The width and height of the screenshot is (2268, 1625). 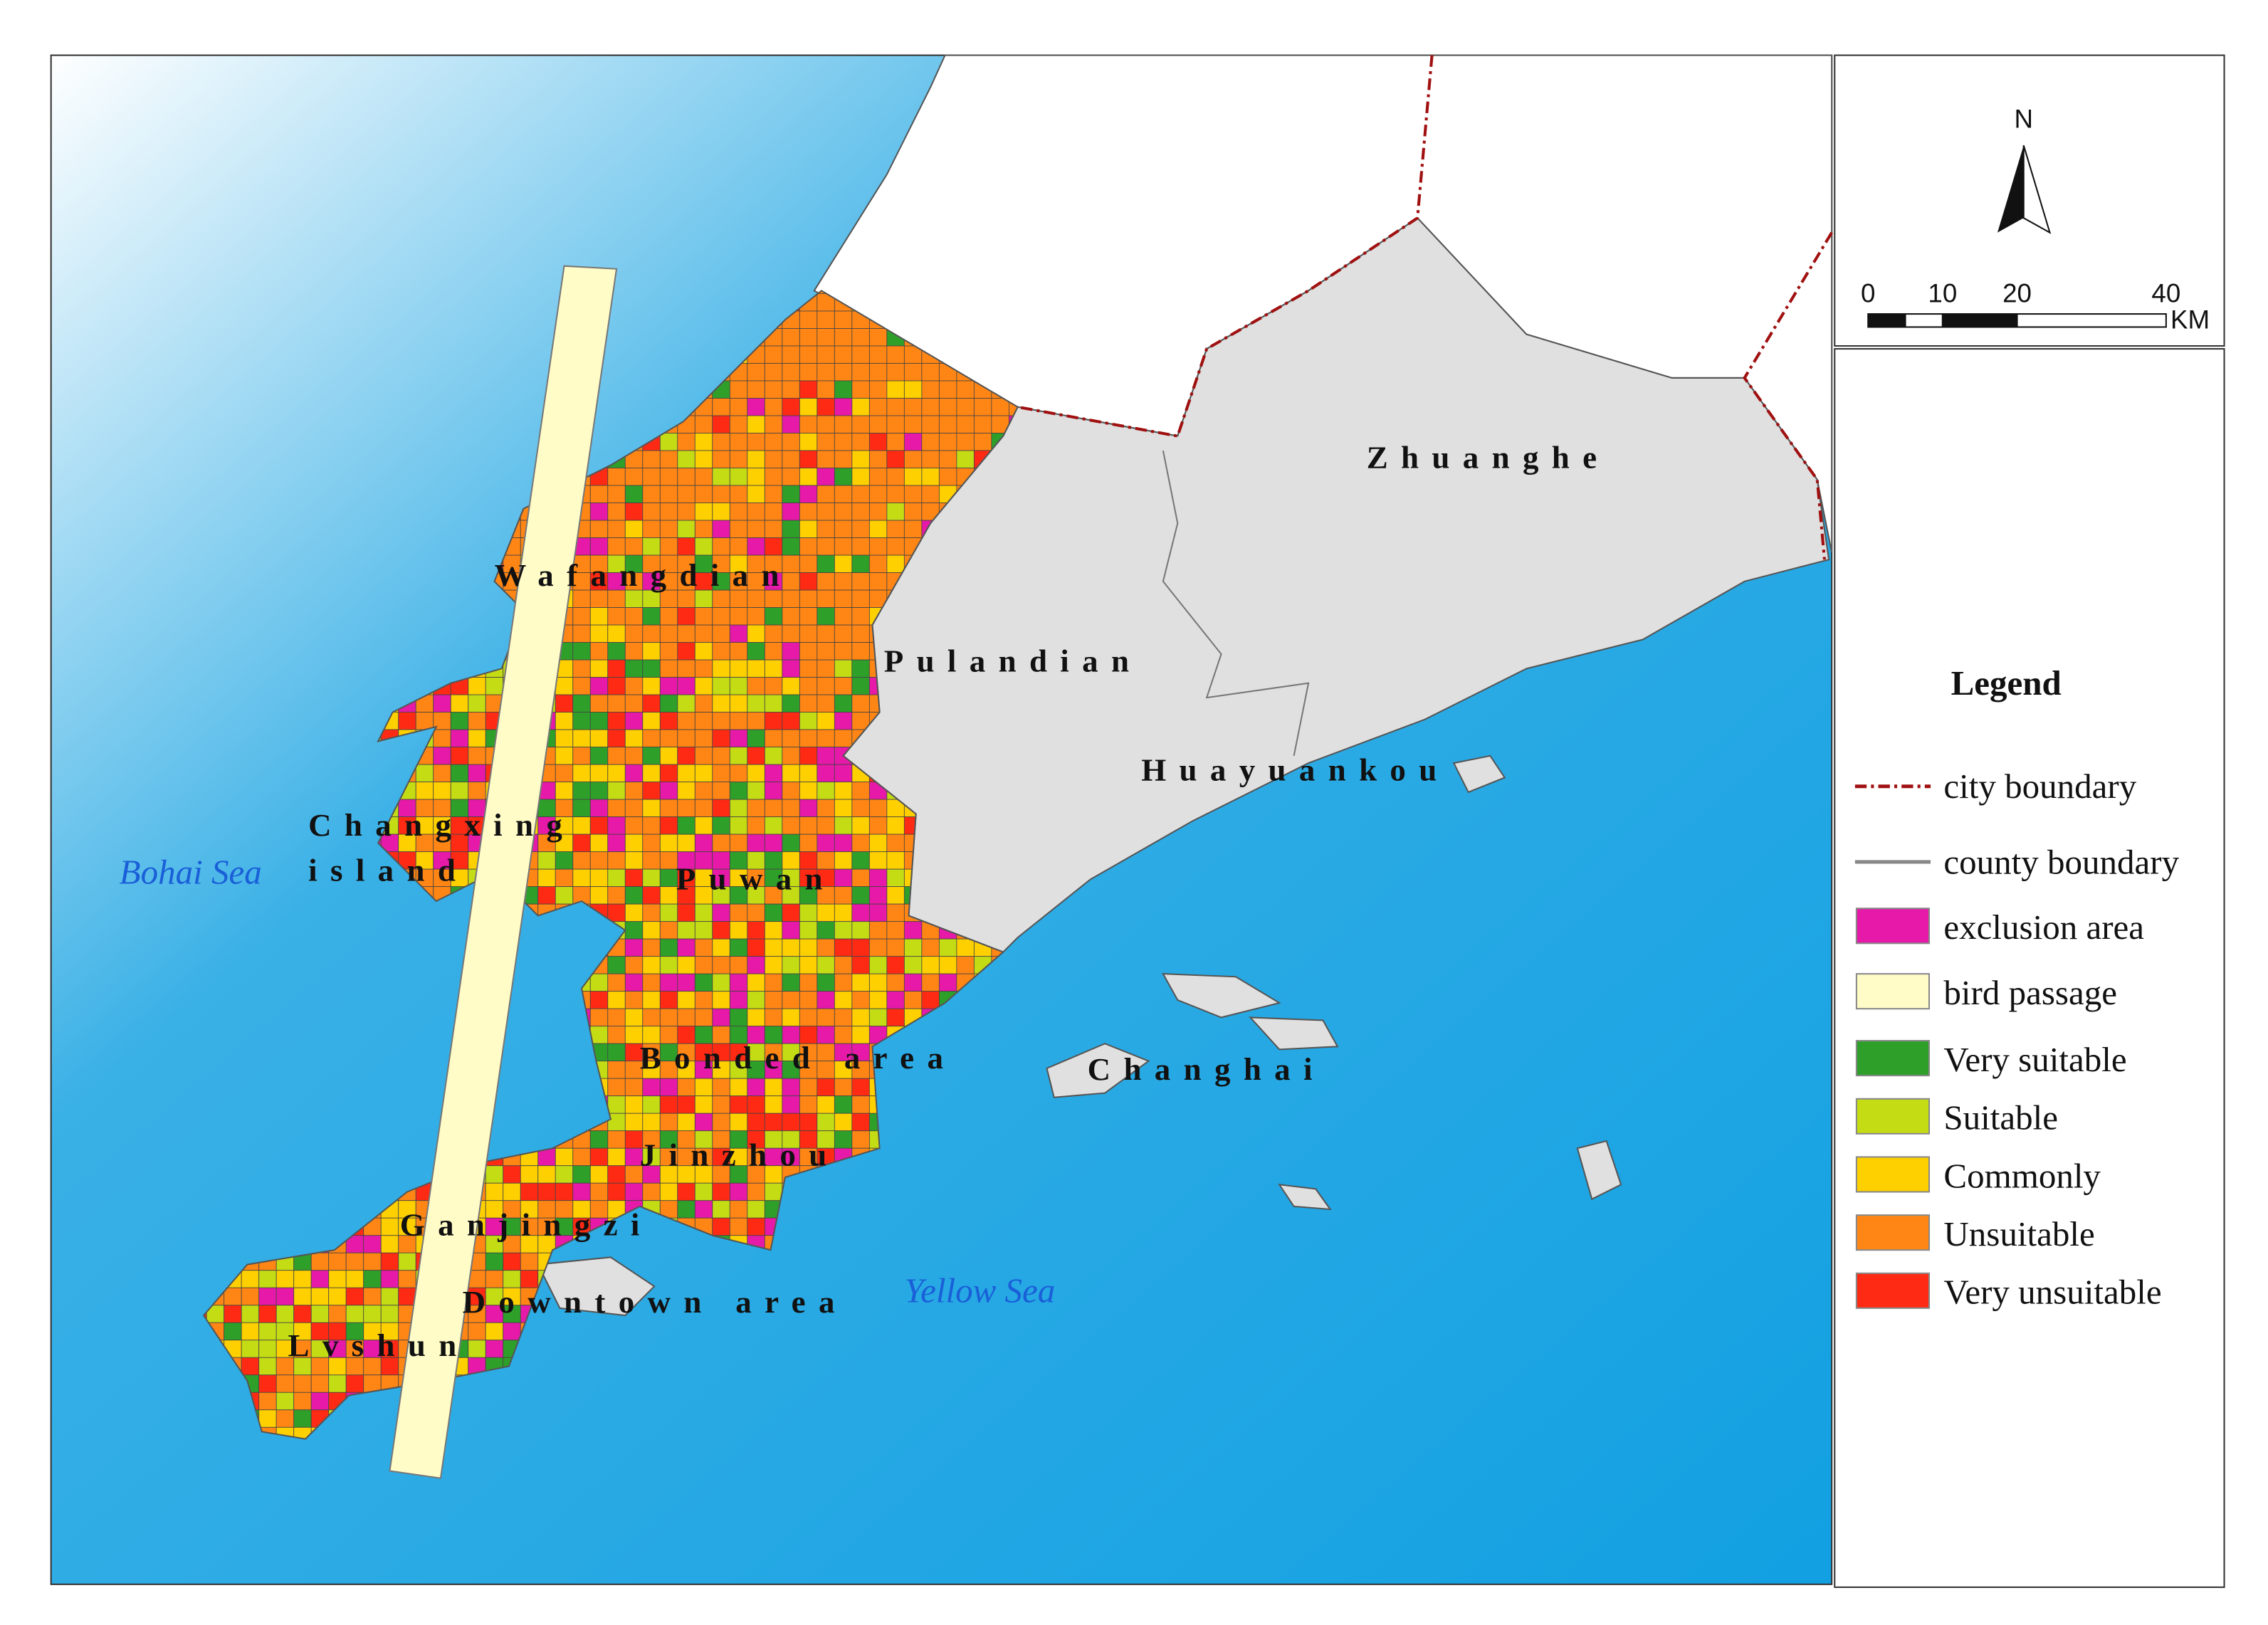 What do you see at coordinates (1923, 320) in the screenshot?
I see `scale-segment` at bounding box center [1923, 320].